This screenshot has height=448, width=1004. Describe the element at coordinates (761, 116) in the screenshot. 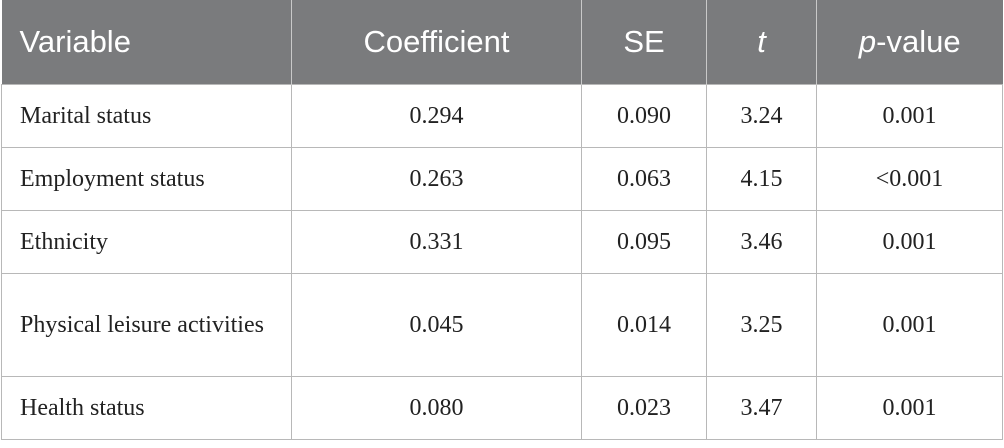

I see `cell-t: 3.24` at that location.